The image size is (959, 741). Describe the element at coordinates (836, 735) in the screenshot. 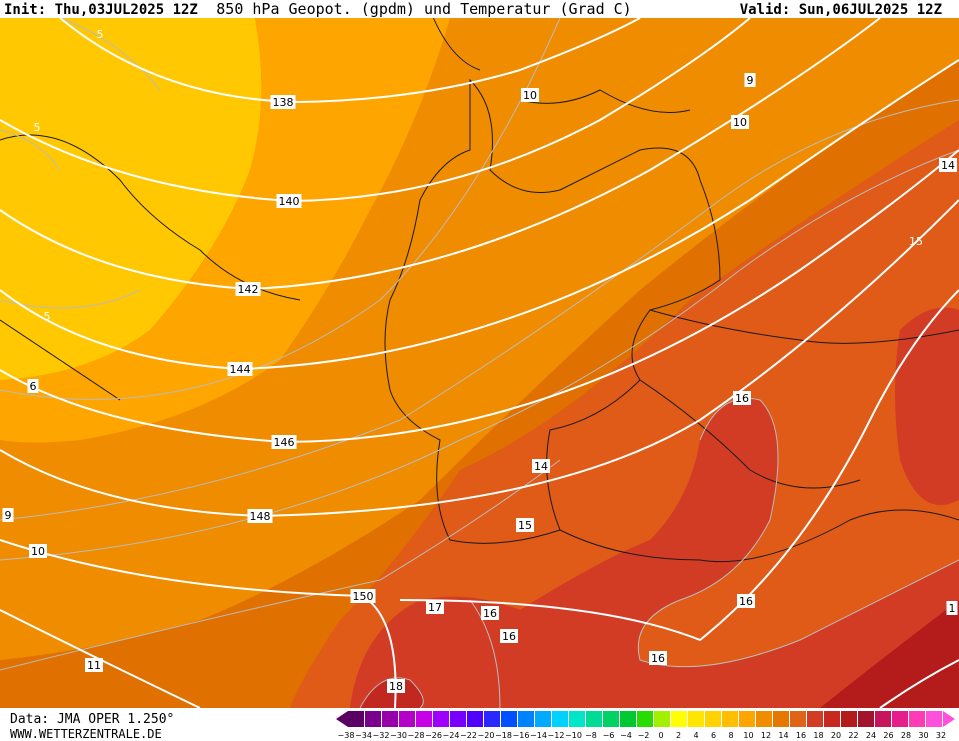

I see `legend-label: 20` at that location.